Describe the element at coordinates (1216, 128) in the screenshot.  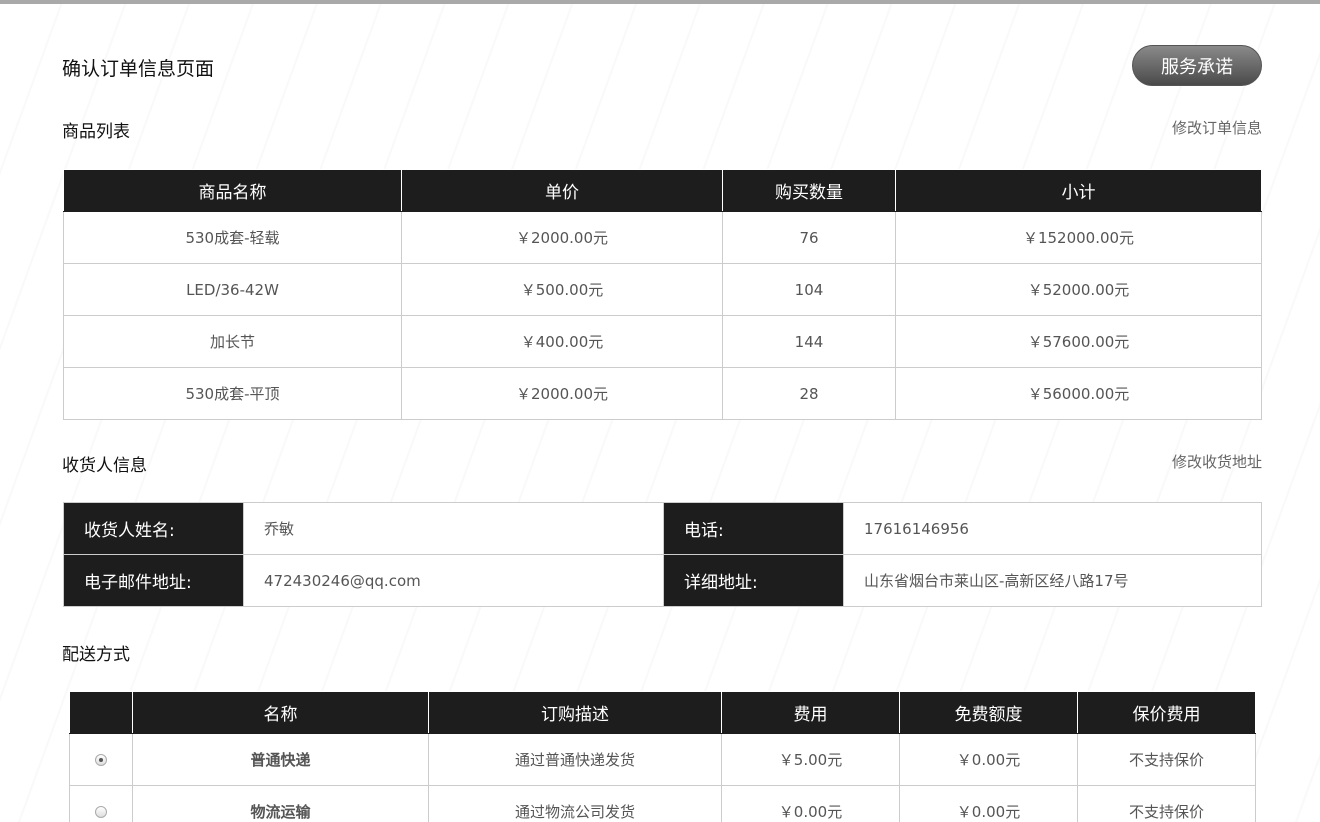
I see `edit-order-link: 修改订单信息` at that location.